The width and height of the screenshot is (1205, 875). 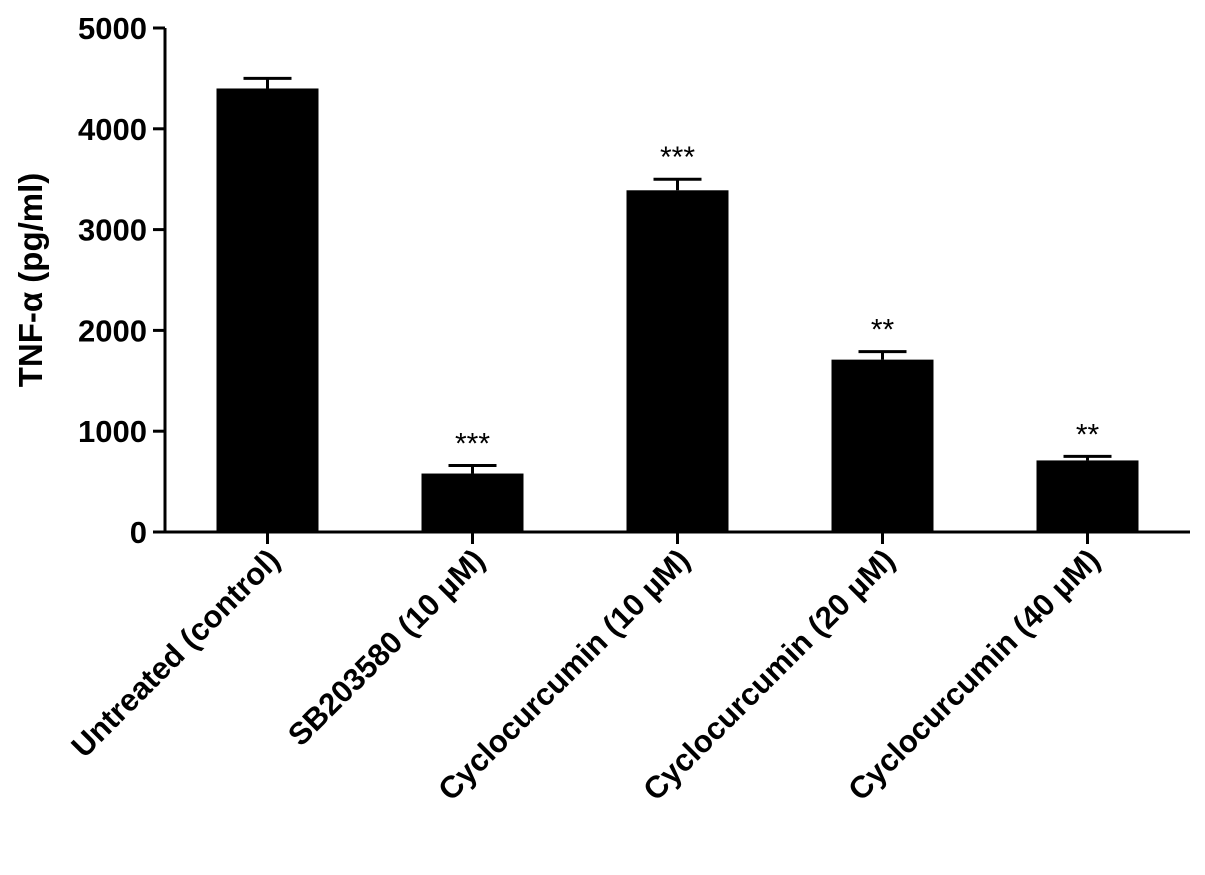 What do you see at coordinates (112, 230) in the screenshot?
I see `y-tick-label: 3000` at bounding box center [112, 230].